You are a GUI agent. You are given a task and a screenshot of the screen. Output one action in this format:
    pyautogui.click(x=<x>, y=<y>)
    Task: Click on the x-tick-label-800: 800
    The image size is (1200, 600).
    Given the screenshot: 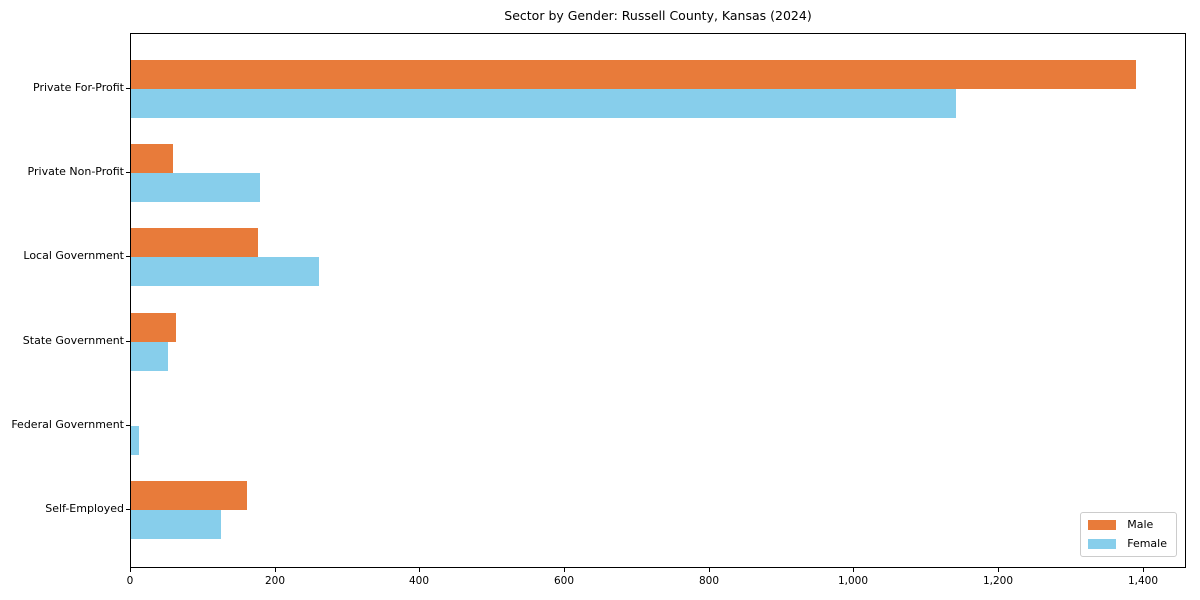 What is the action you would take?
    pyautogui.click(x=709, y=581)
    